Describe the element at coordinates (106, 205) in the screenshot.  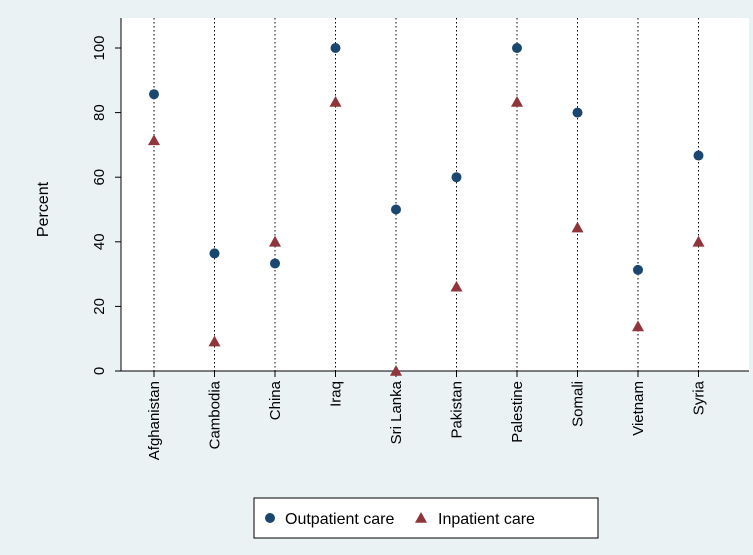
I see `y-axis-ticks: 0 20 40 60 80 100` at that location.